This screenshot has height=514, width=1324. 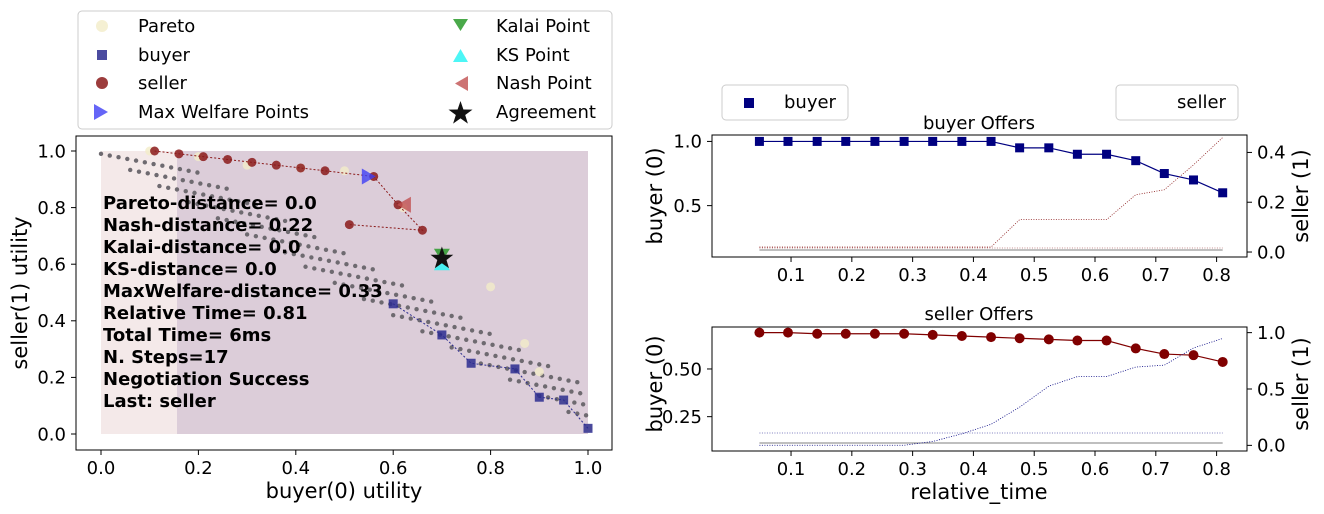 I want to click on y2-tick-label: 0.5, so click(x=1271, y=389).